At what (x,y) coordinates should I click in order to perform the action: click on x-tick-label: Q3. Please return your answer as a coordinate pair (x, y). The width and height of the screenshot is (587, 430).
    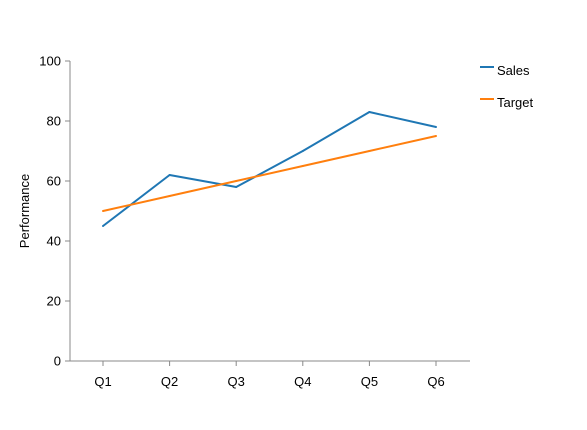
    Looking at the image, I should click on (236, 381).